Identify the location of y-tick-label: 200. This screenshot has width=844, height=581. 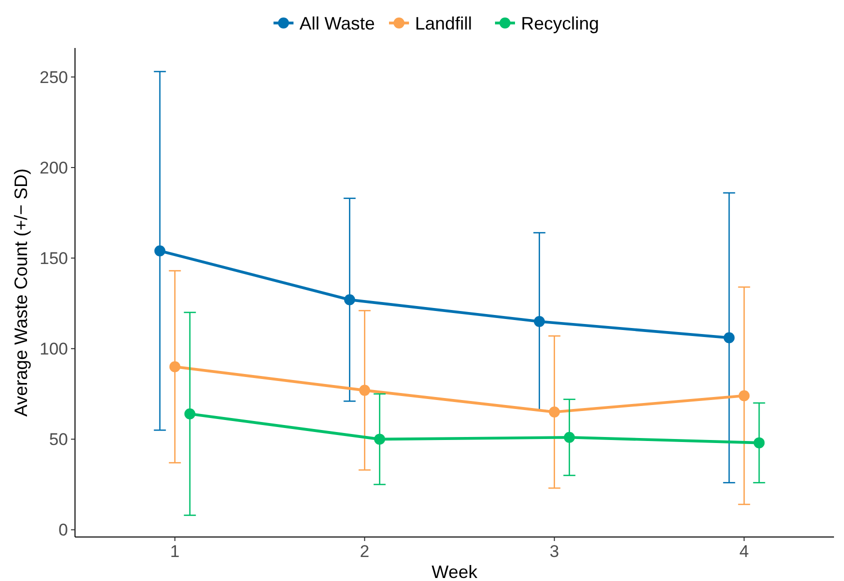
(54, 168).